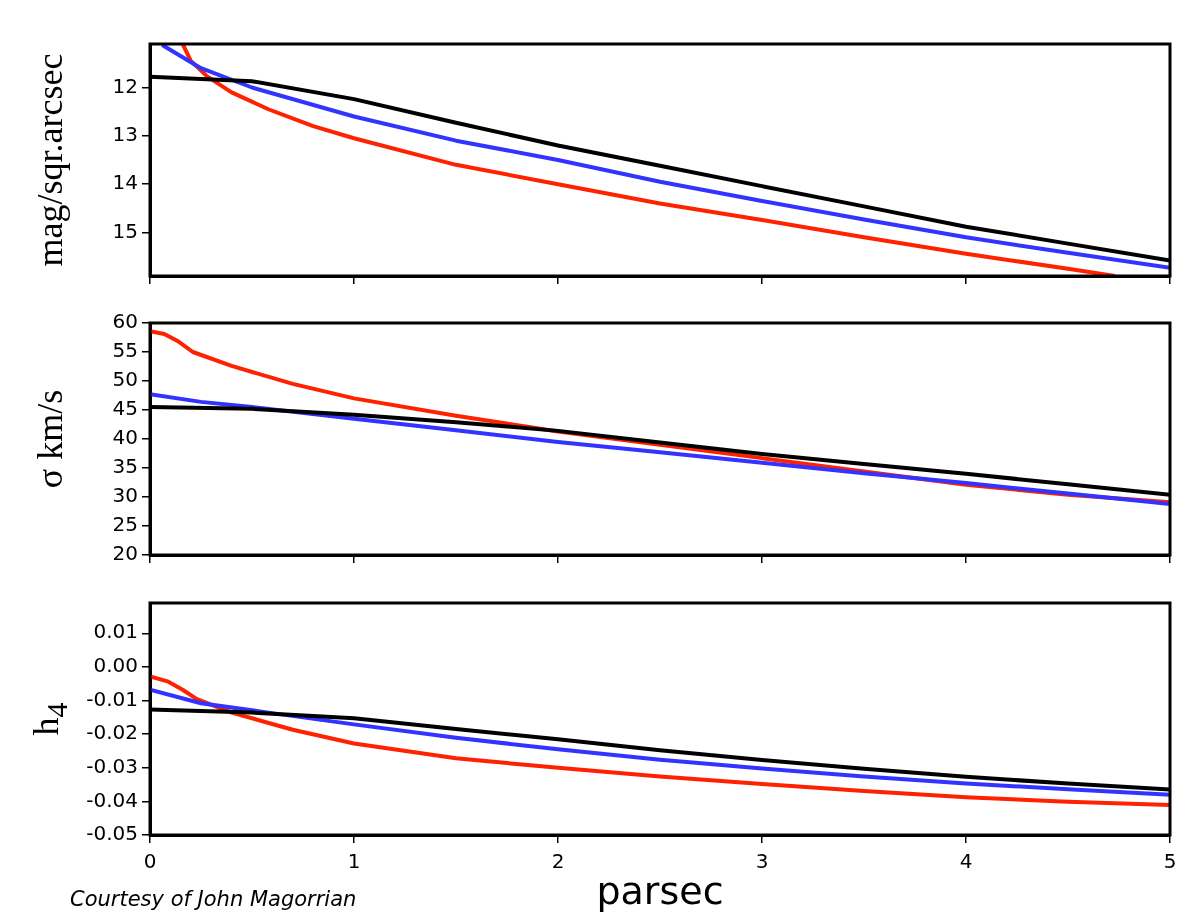  I want to click on y-tick-label: 35, so click(125, 466).